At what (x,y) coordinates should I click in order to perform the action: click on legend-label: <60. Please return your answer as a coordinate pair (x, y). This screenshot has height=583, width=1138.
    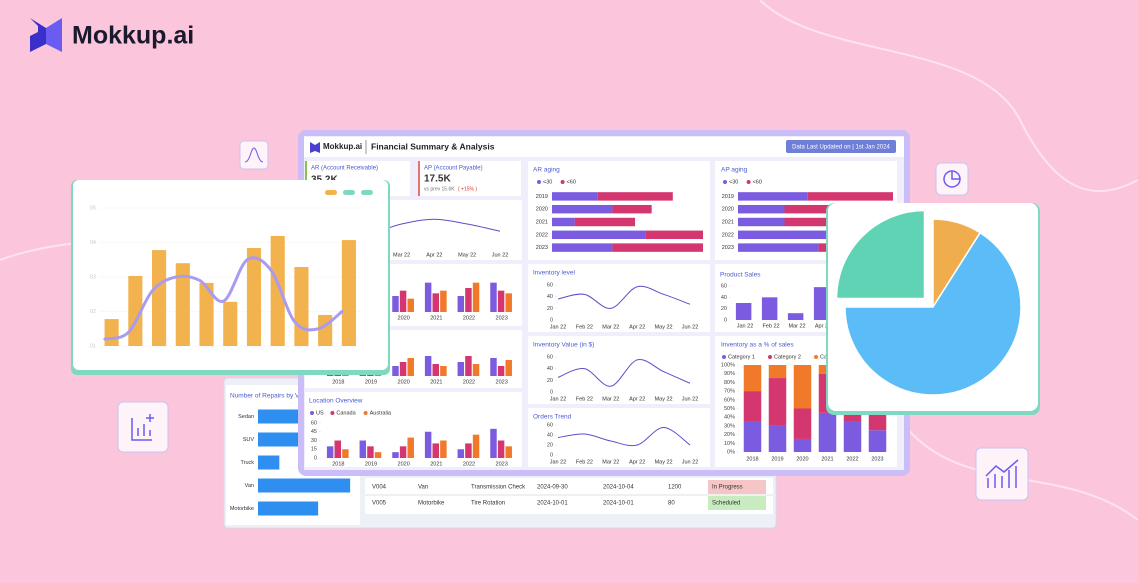
    Looking at the image, I should click on (757, 182).